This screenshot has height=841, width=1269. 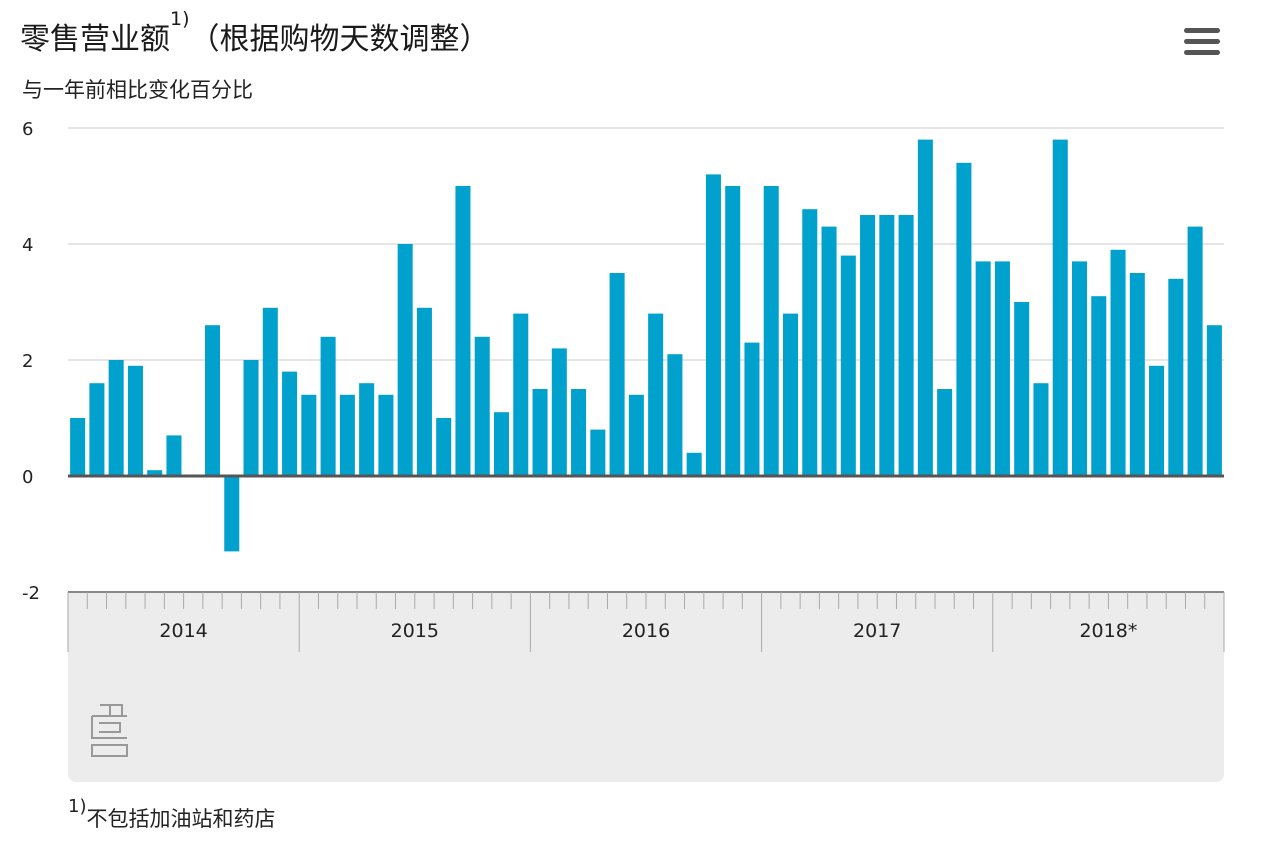 What do you see at coordinates (27, 477) in the screenshot?
I see `y-tick-label: 0` at bounding box center [27, 477].